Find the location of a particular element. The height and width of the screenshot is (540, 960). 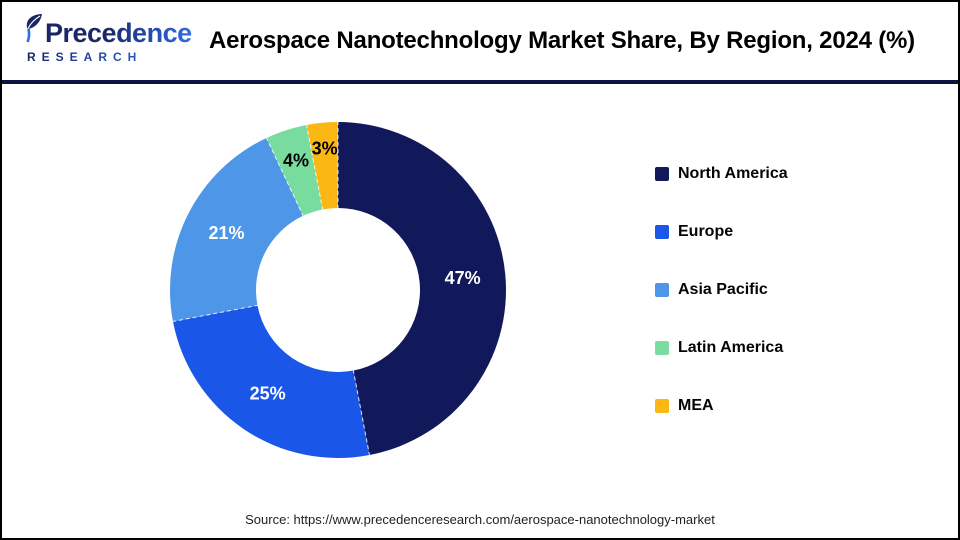

slice-label-asia-pacific: 21% is located at coordinates (226, 233).